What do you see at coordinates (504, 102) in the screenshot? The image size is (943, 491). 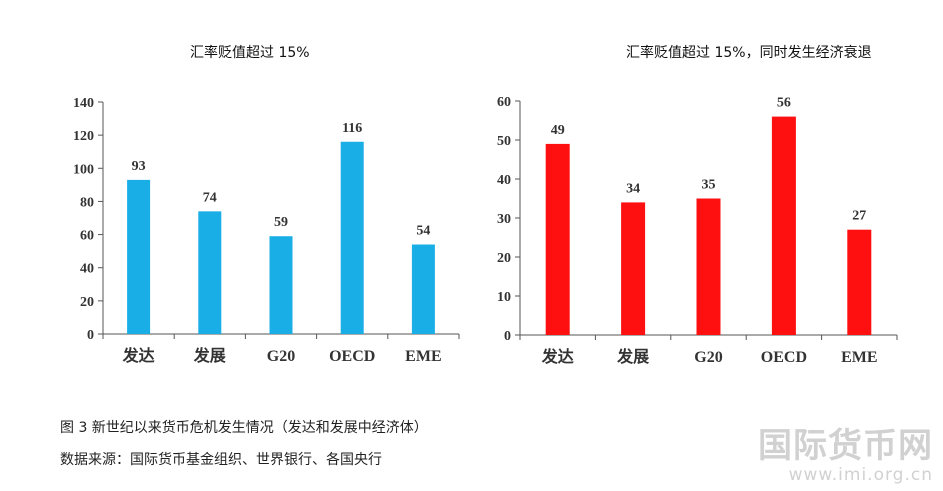 I see `right-y-tick-label: 60` at bounding box center [504, 102].